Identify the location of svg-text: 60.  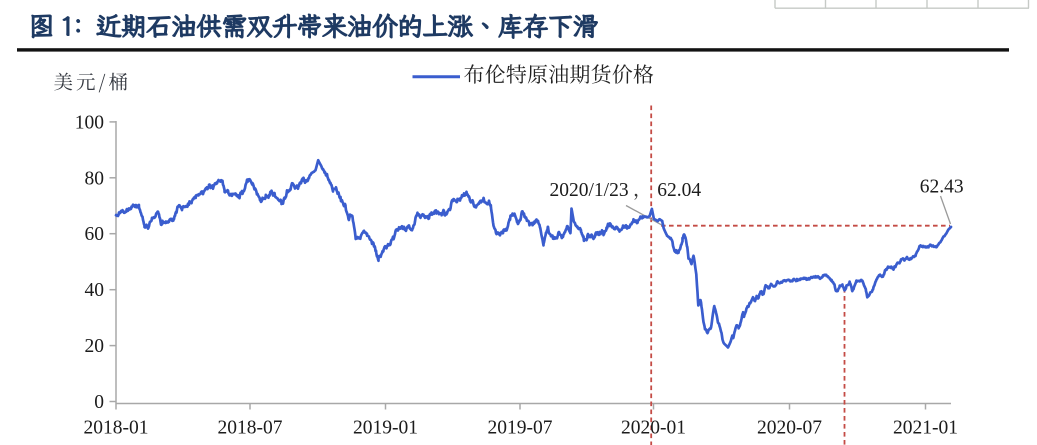
(95, 234).